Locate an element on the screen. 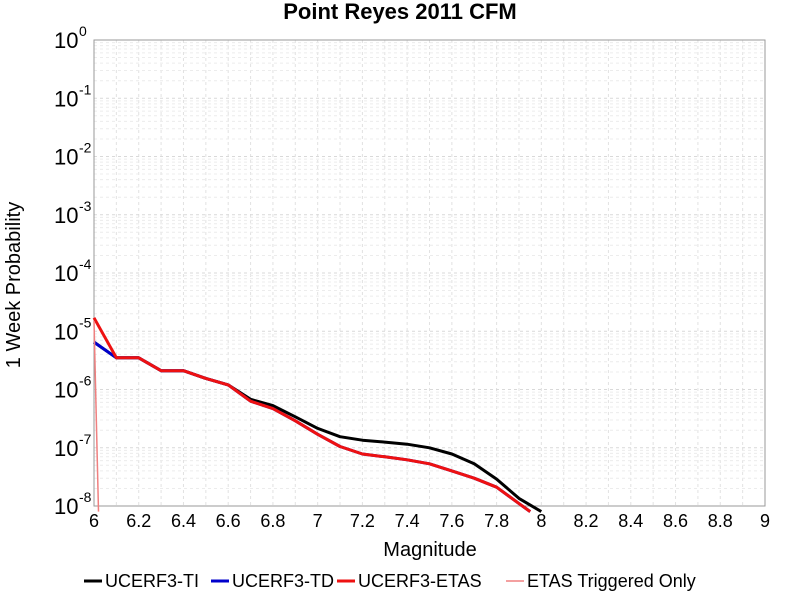  x-tick-label: 7.6 is located at coordinates (451, 521).